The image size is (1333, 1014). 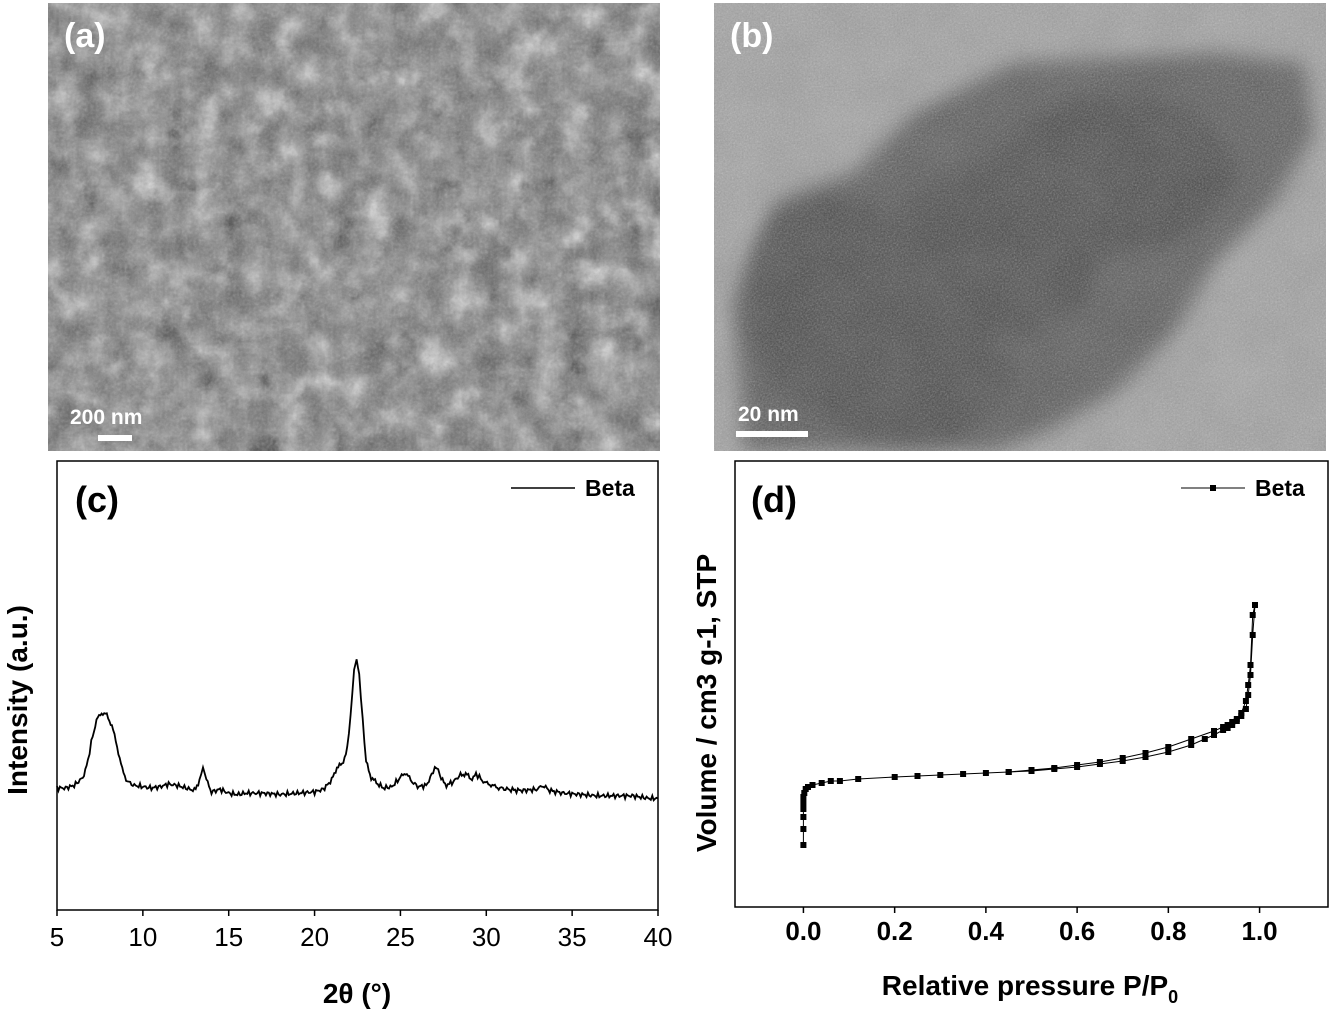 What do you see at coordinates (1030, 988) in the screenshot?
I see `isotherm-x-axis-label: Relative pressure P/P0` at bounding box center [1030, 988].